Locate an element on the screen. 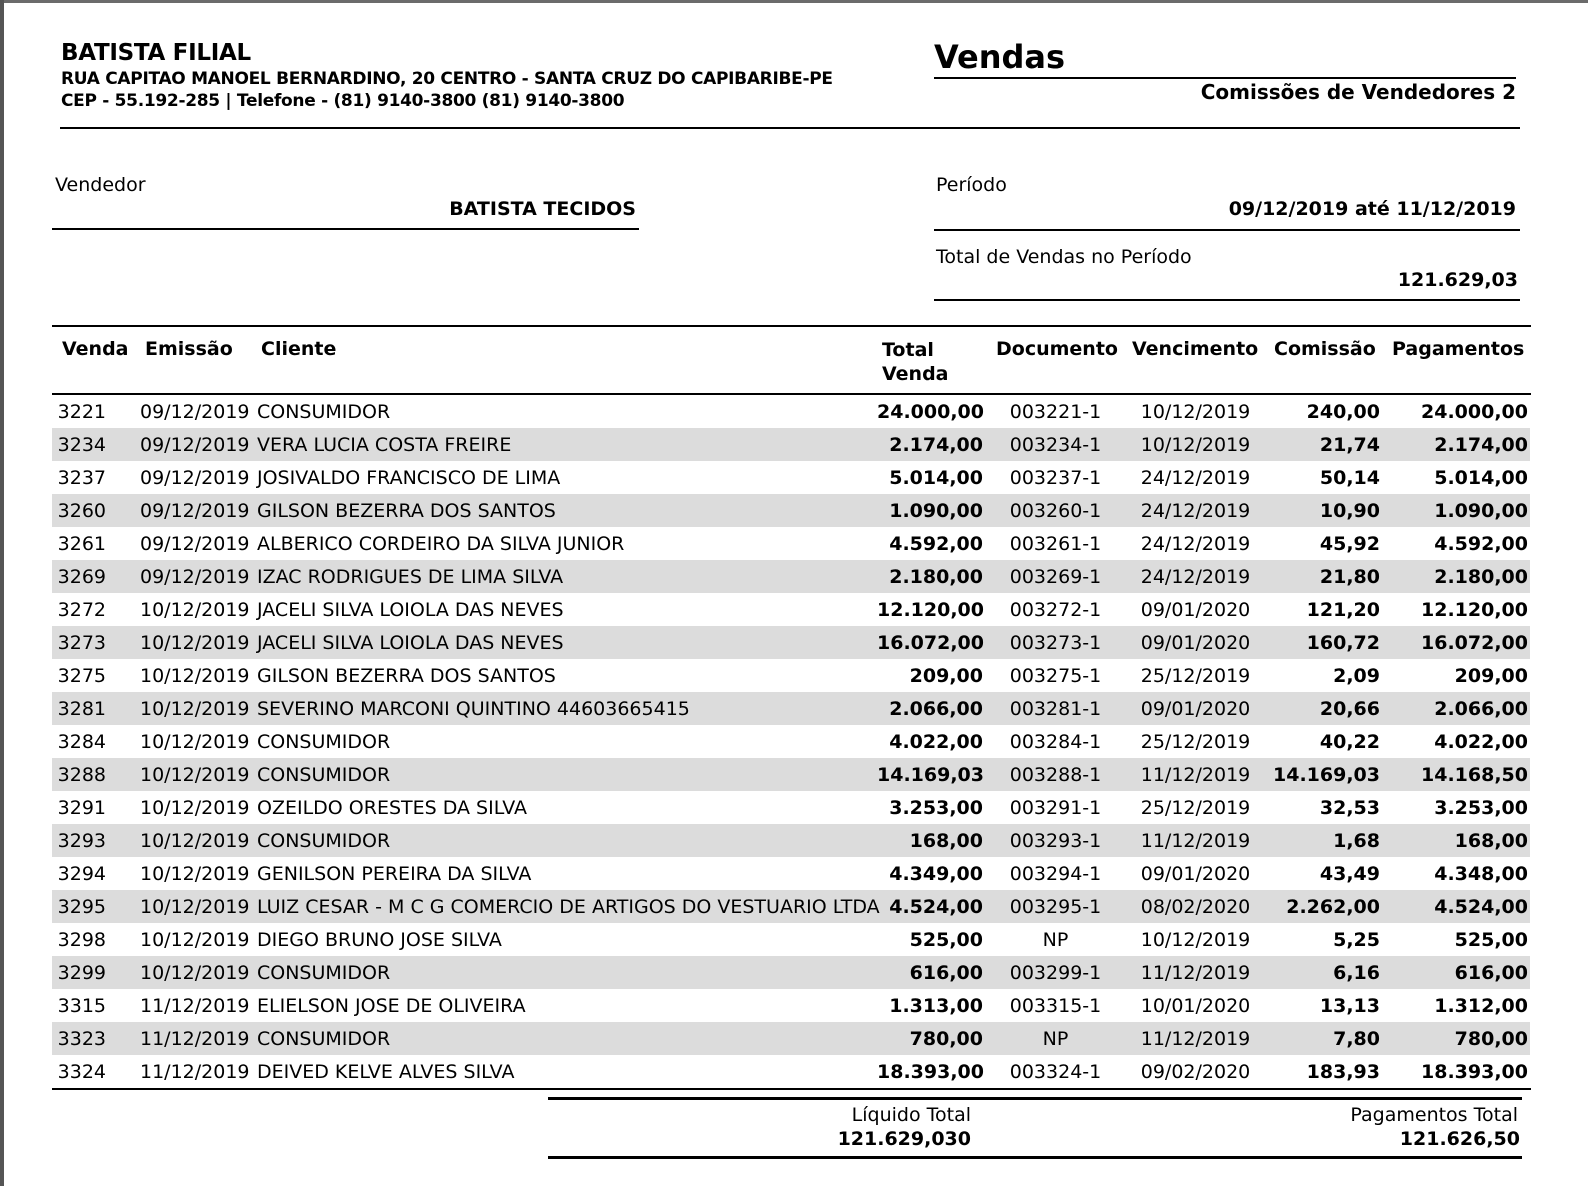 This screenshot has width=1588, height=1186. cell-comissao: 21,80 is located at coordinates (1321, 576).